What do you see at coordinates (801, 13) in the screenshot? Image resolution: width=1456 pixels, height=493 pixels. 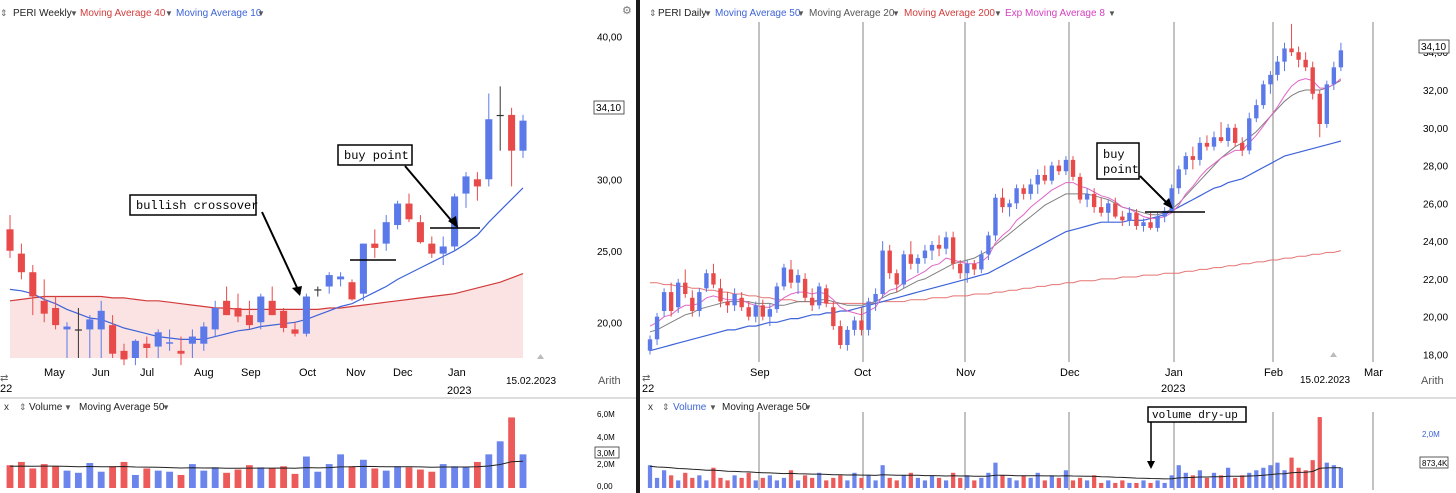 I see `daily-ma50-caret: ▼` at bounding box center [801, 13].